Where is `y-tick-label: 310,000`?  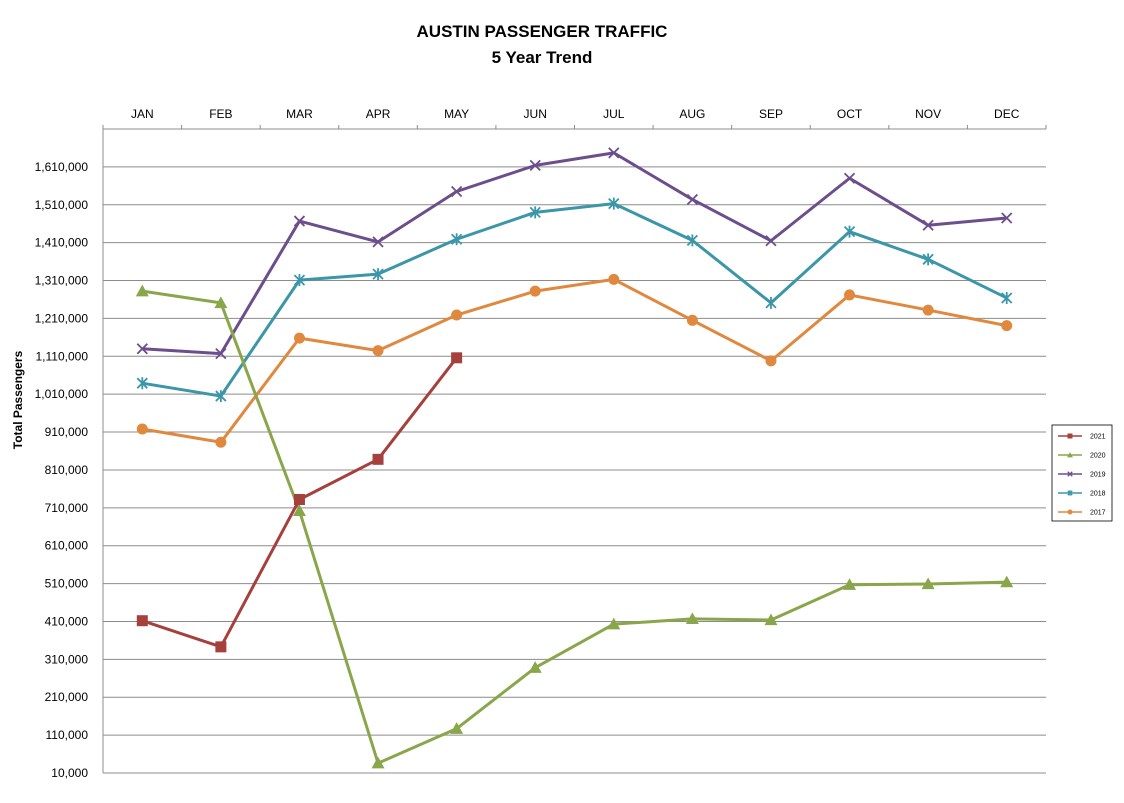
y-tick-label: 310,000 is located at coordinates (67, 659).